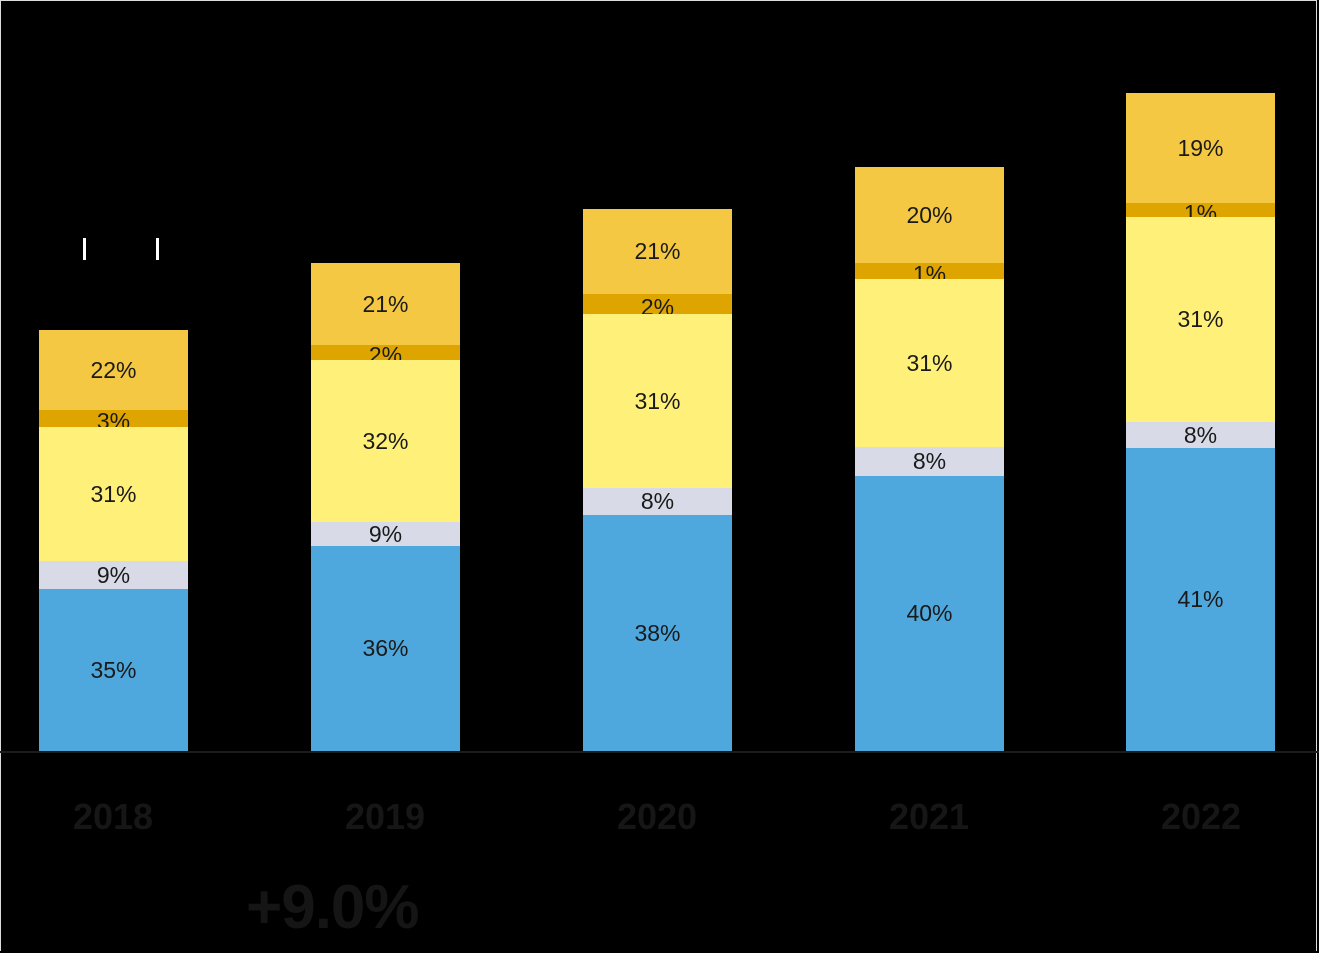 The image size is (1319, 953). I want to click on bar-2018: 22% 3% 31% 9% 35%, so click(113, 540).